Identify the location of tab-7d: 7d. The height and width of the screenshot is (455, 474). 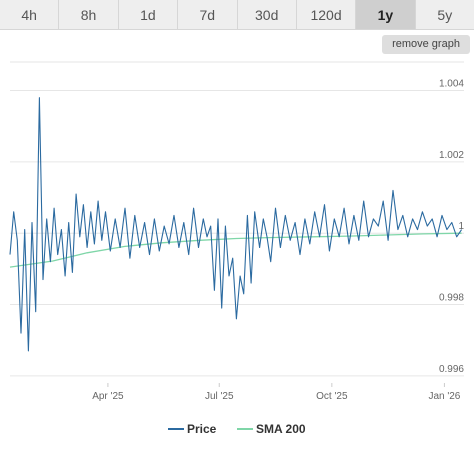
(208, 15).